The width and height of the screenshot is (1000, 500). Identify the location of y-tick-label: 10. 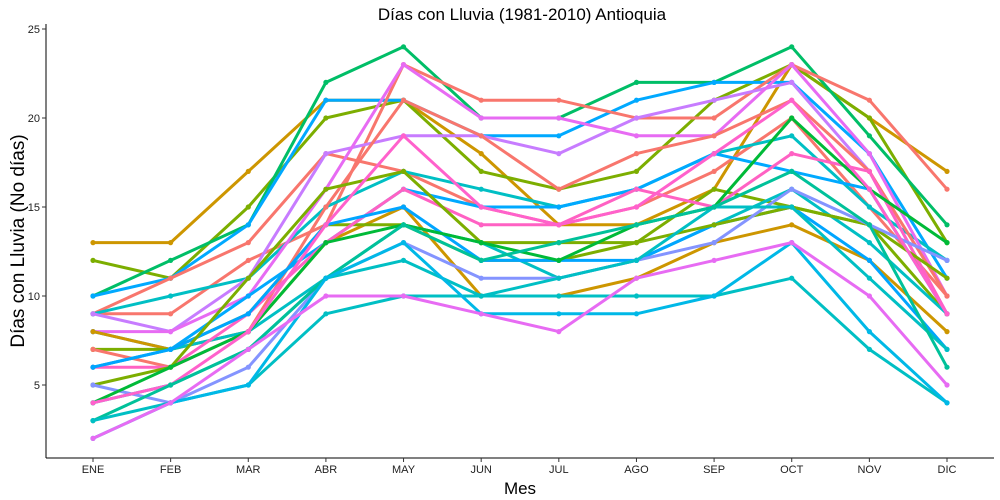
(34, 297).